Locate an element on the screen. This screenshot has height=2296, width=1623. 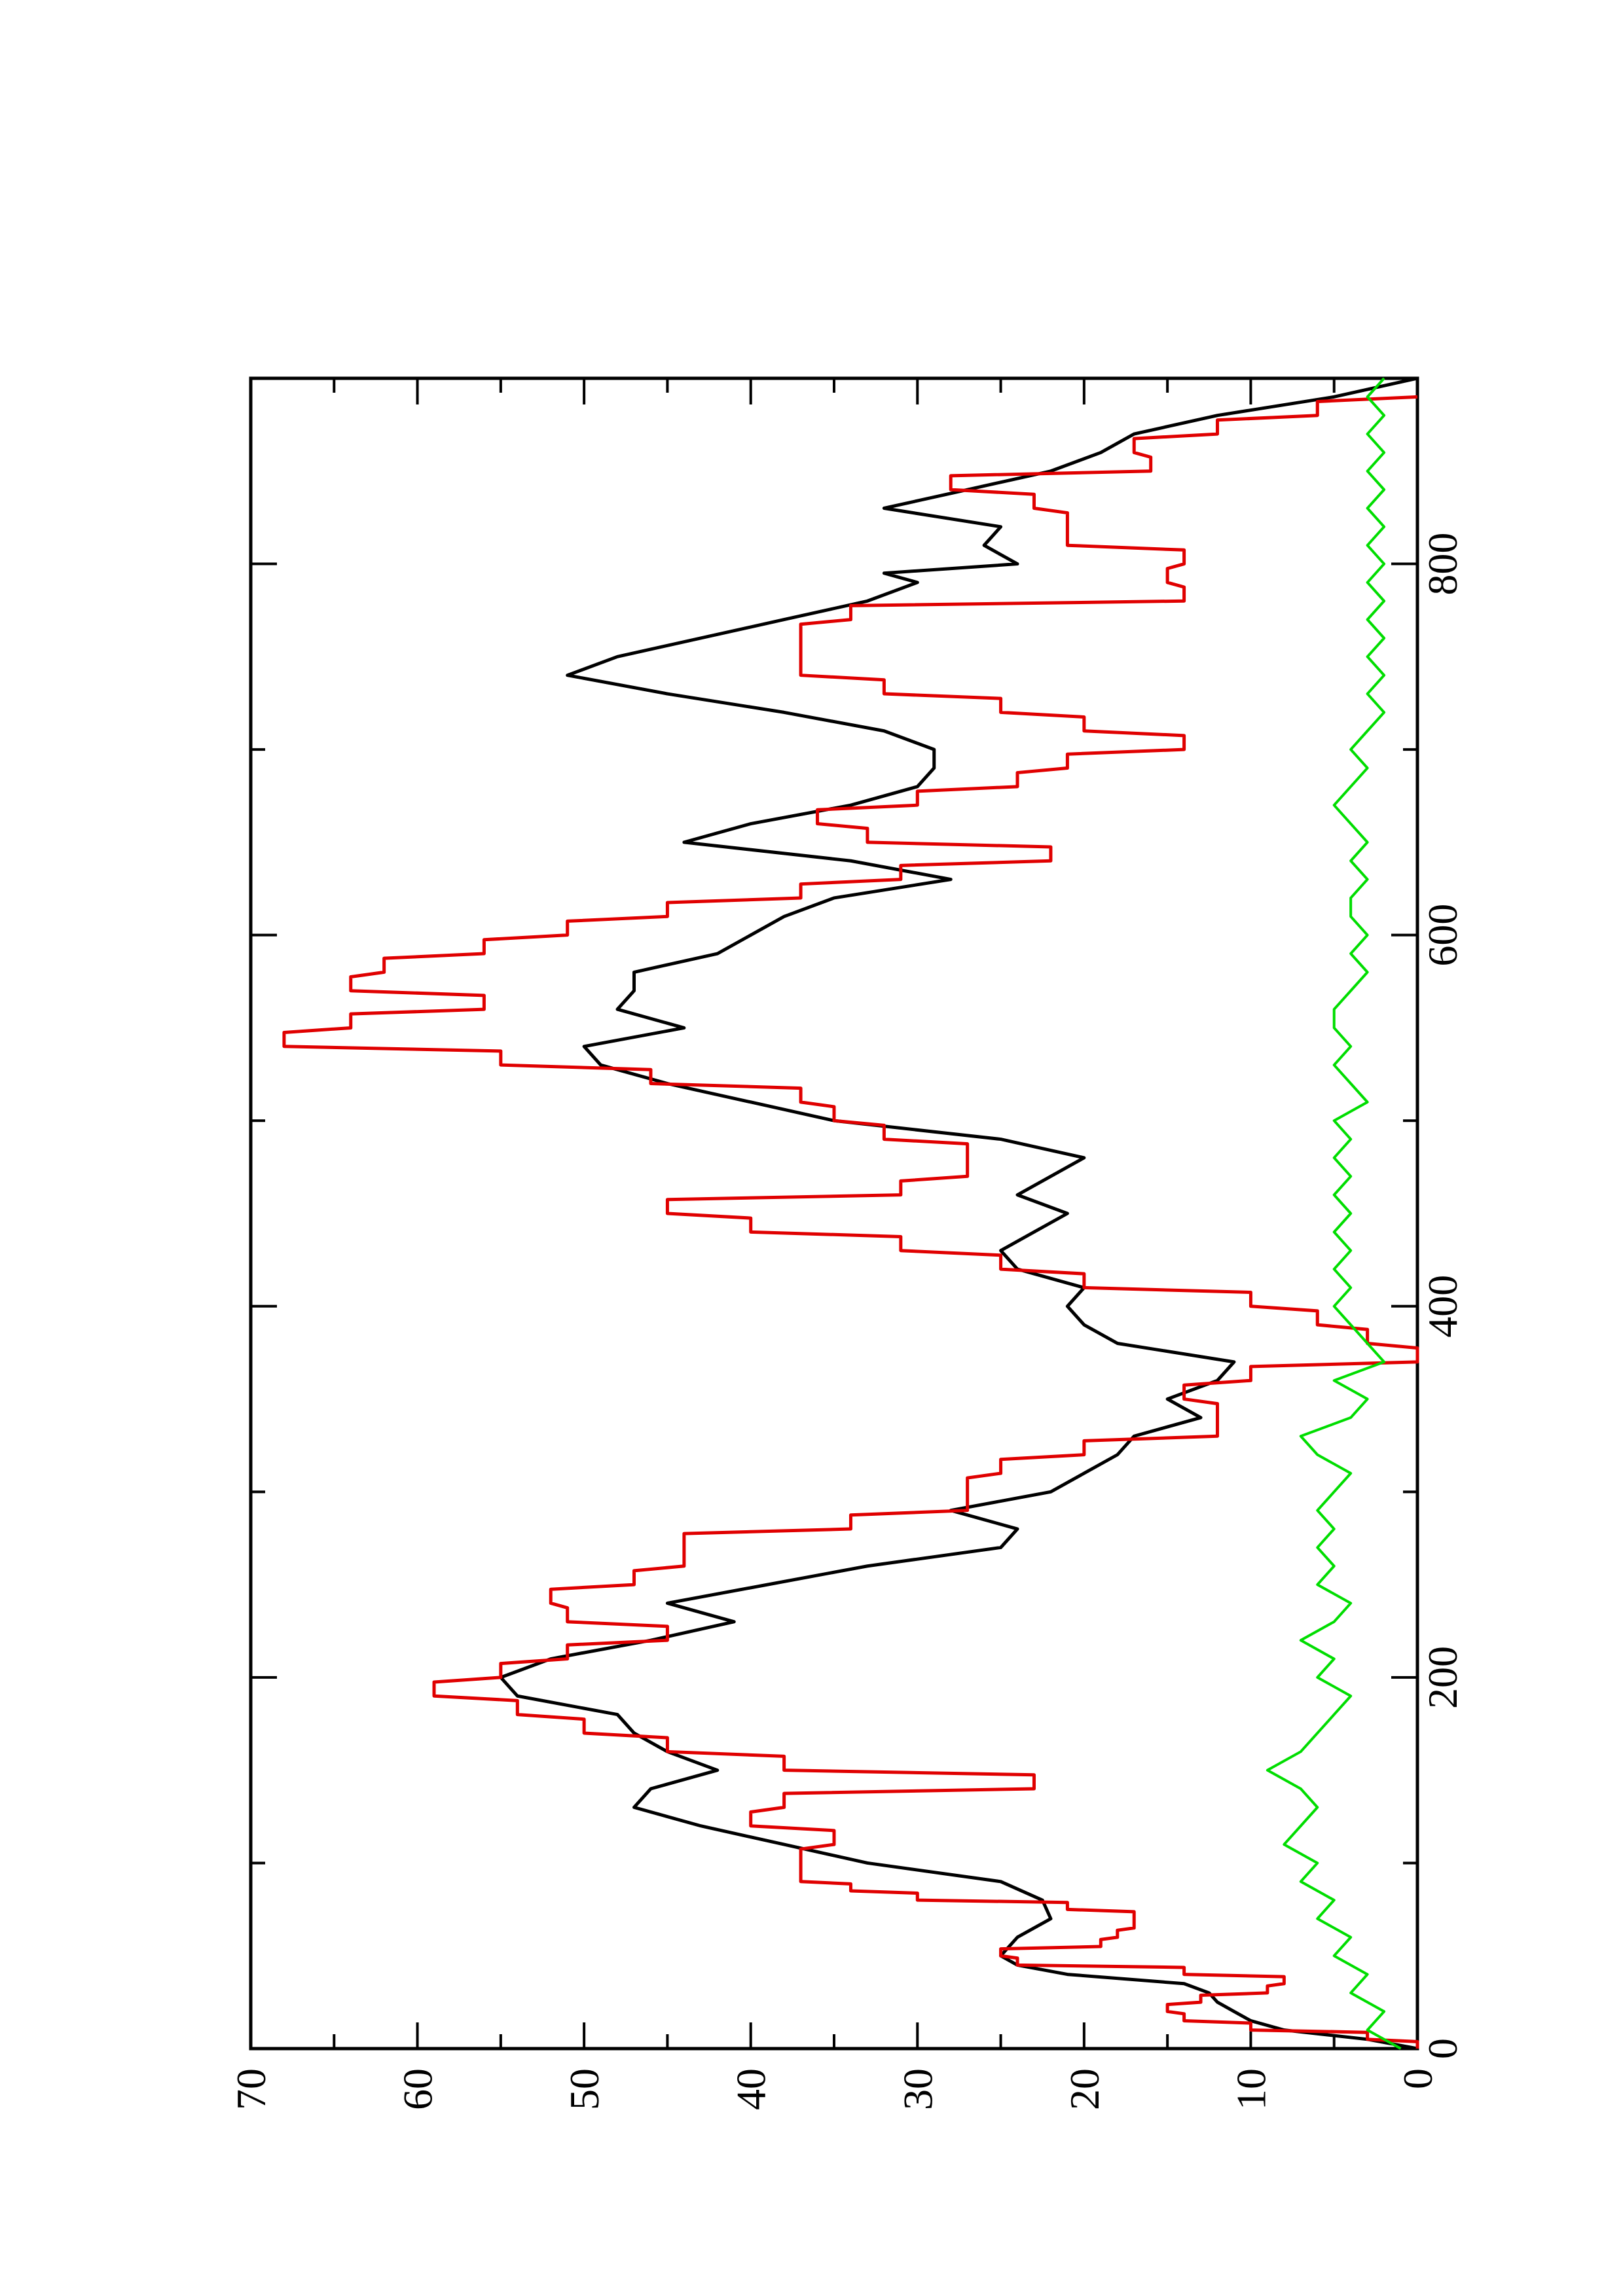
x-tick-label: 800 is located at coordinates (1442, 564).